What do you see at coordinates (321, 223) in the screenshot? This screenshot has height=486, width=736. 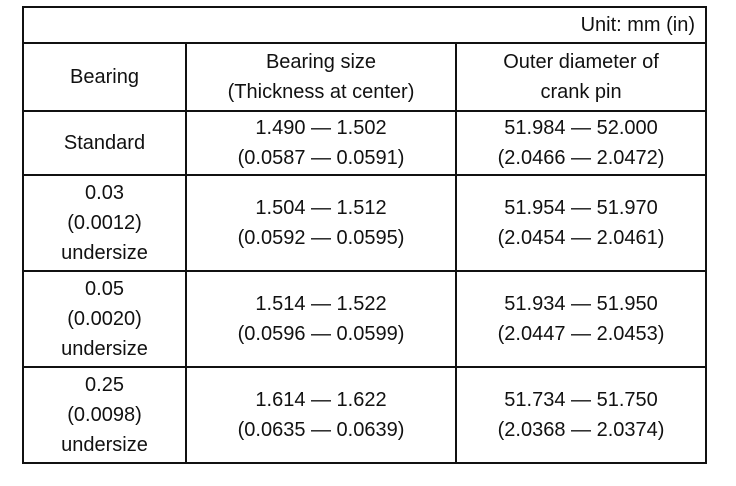 I see `cell: 1.504 — 1.512 (0.0592 — 0.0595)` at bounding box center [321, 223].